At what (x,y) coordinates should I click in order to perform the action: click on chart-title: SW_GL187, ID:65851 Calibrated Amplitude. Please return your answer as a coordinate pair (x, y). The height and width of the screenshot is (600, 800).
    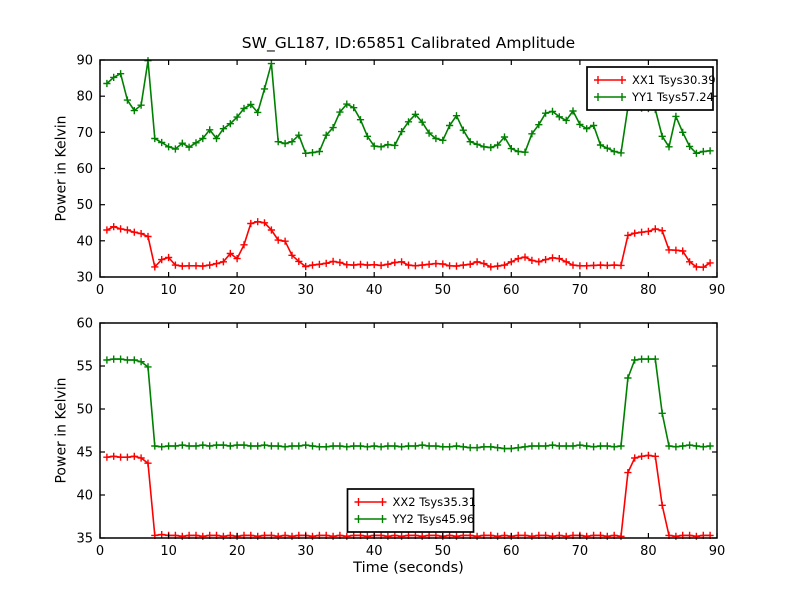
    Looking at the image, I should click on (408, 43).